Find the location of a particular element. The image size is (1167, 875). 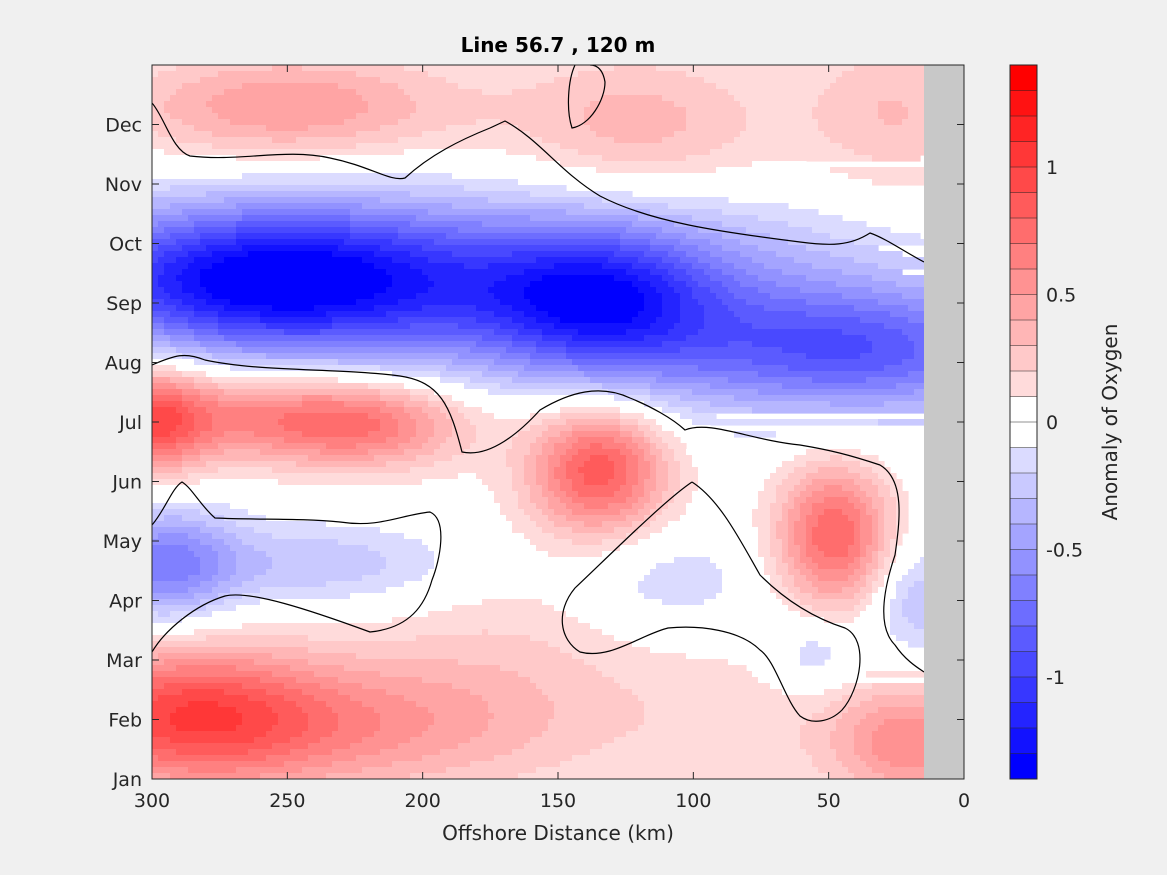

x-tick-label: 300 is located at coordinates (152, 801).